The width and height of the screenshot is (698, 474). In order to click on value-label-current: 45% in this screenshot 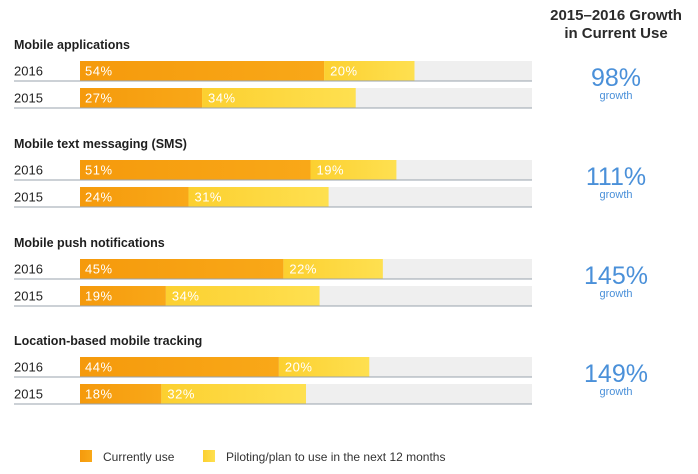, I will do `click(99, 269)`.